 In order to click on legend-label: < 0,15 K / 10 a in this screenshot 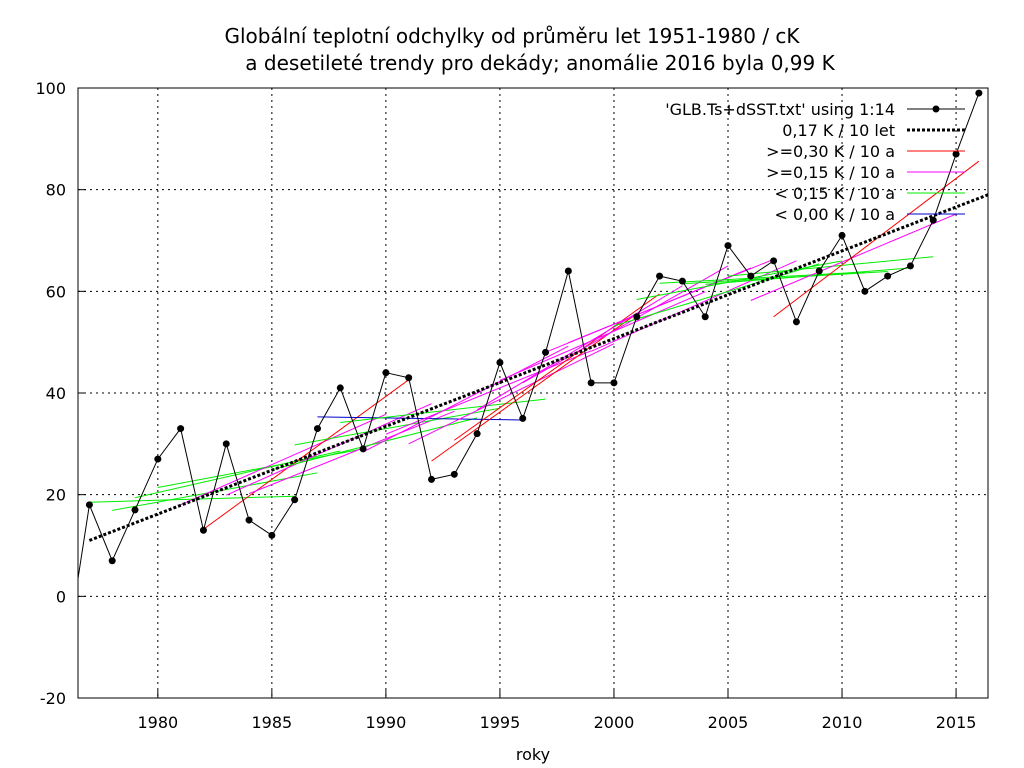, I will do `click(834, 193)`.